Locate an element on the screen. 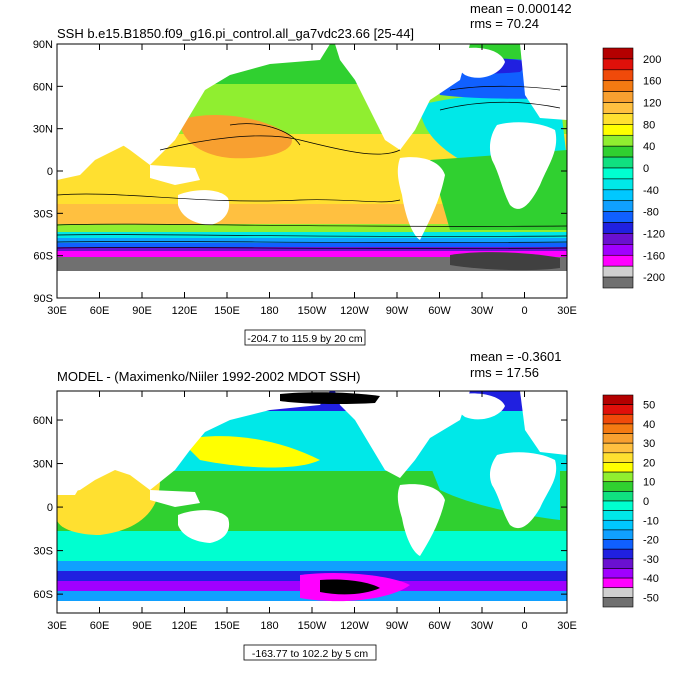 This screenshot has height=700, width=700. pacific-yellow is located at coordinates (250, 452).